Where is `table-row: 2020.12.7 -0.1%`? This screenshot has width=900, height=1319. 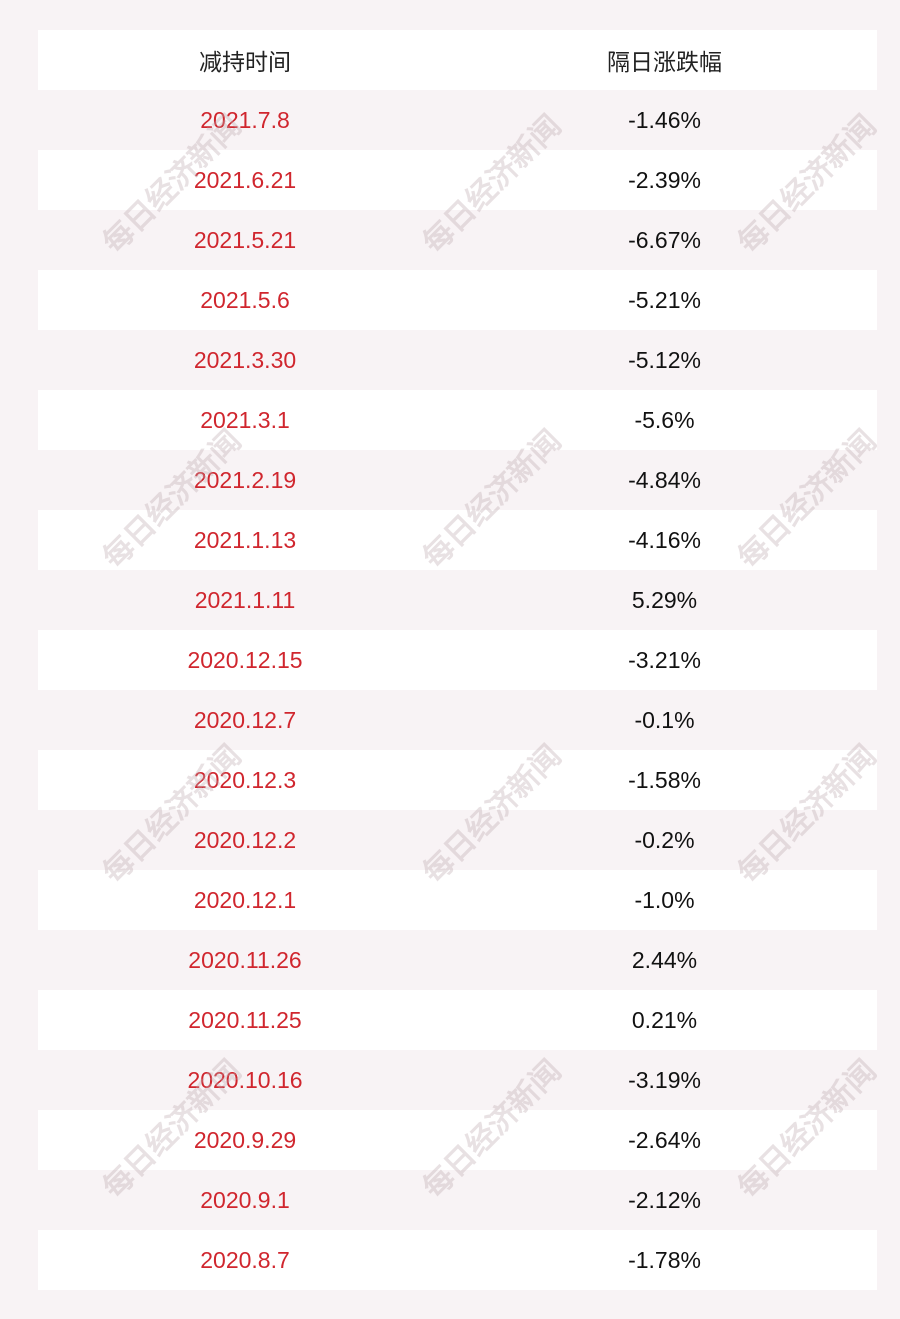 table-row: 2020.12.7 -0.1% is located at coordinates (457, 720).